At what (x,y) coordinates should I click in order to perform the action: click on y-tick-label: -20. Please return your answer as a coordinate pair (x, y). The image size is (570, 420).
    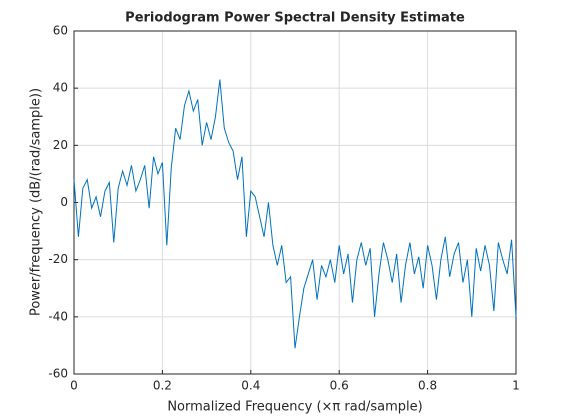
    Looking at the image, I should click on (58, 259).